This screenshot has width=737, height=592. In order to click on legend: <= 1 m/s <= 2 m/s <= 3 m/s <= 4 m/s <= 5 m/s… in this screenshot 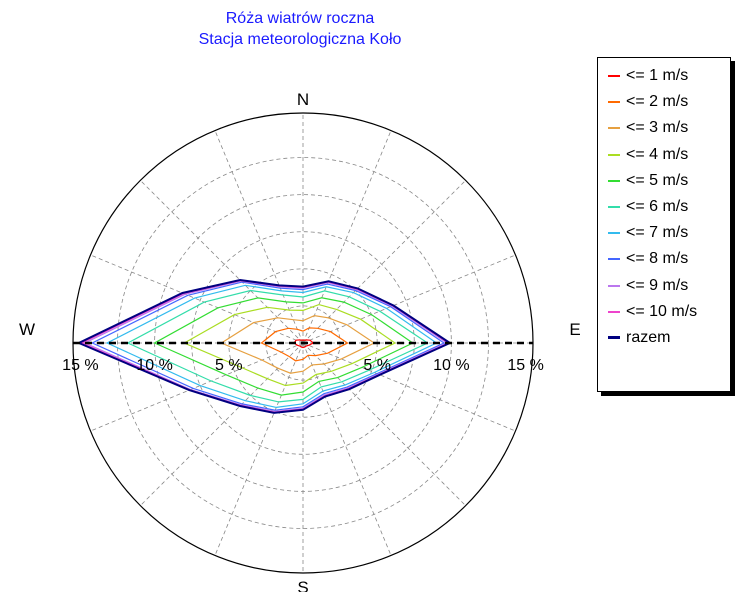, I will do `click(664, 224)`.